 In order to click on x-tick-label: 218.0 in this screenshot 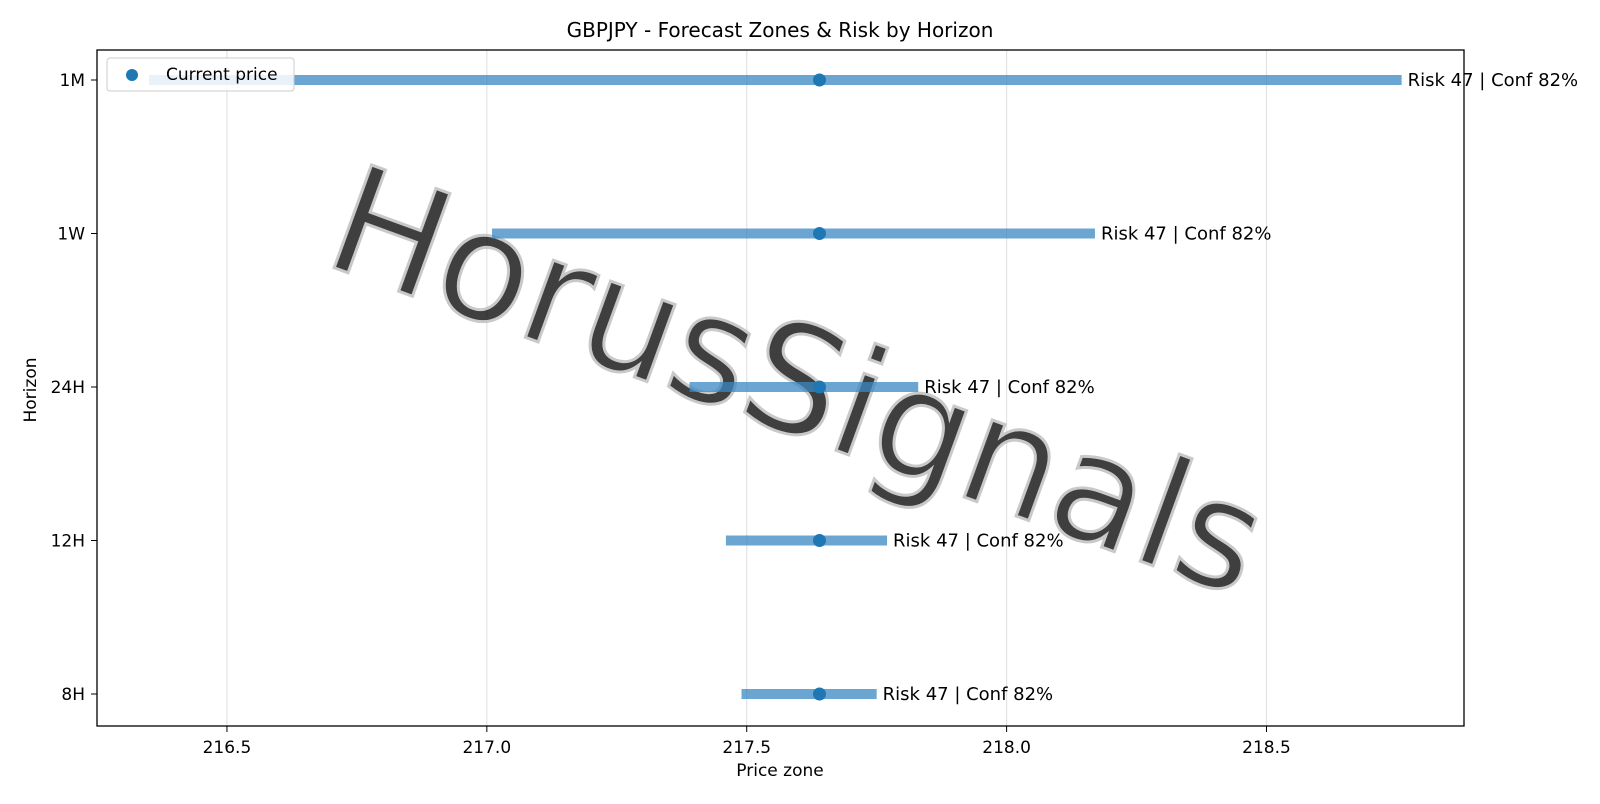, I will do `click(1006, 748)`.